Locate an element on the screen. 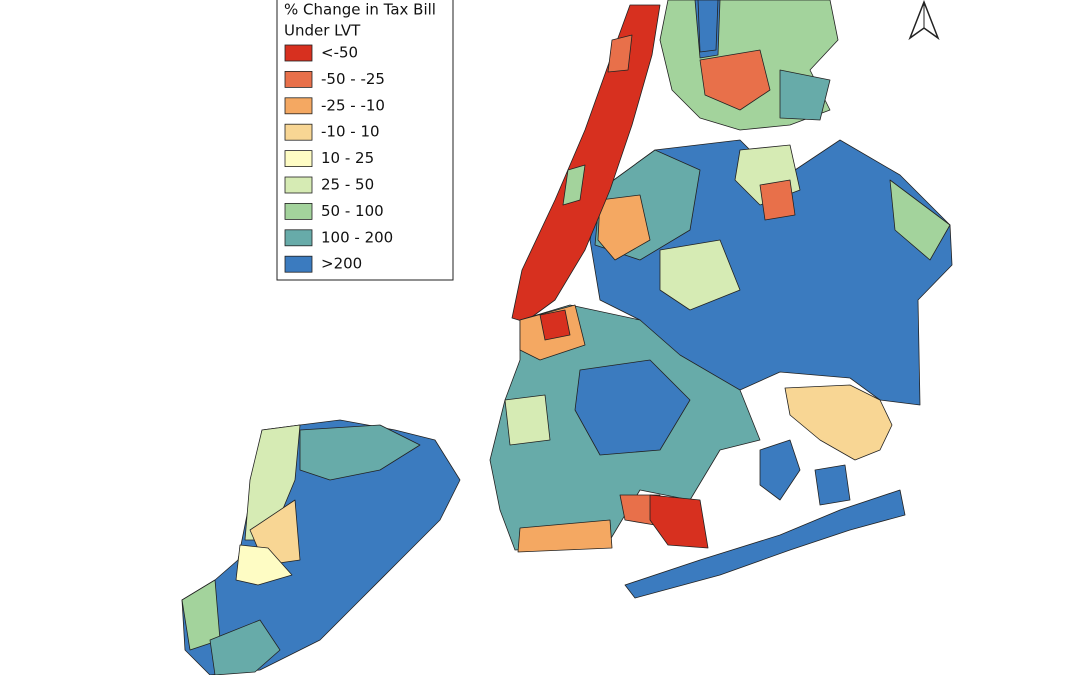 Image resolution: width=1080 pixels, height=675 pixels. legend-label: -50 - -25 is located at coordinates (353, 79).